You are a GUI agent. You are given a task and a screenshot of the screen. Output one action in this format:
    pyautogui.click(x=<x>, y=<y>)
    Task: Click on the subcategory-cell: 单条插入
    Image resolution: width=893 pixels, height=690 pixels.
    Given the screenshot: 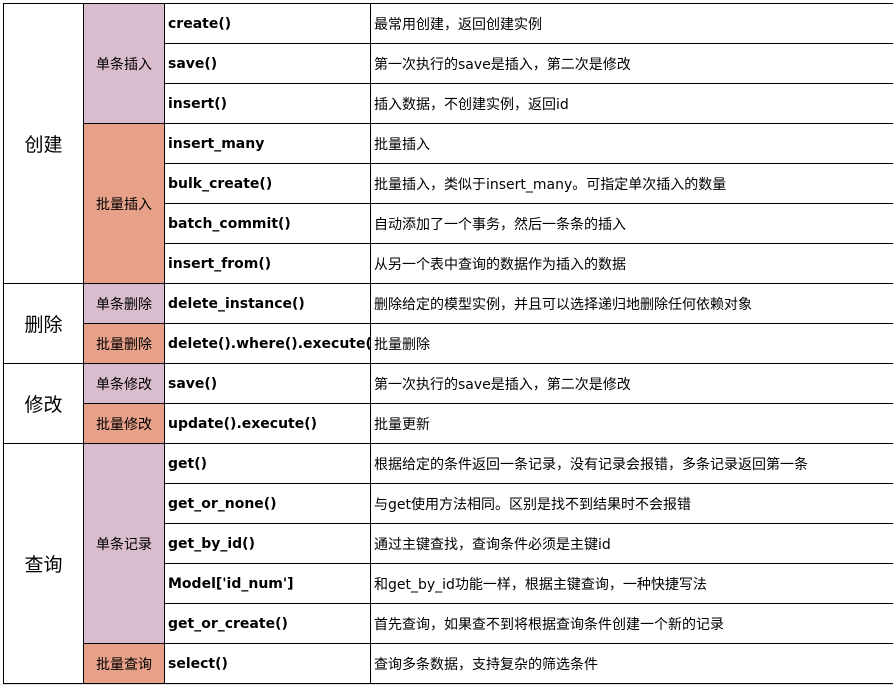 What is the action you would take?
    pyautogui.click(x=124, y=64)
    